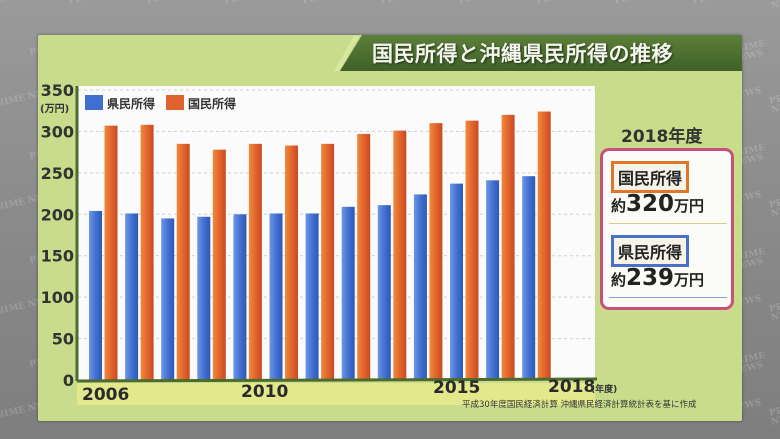 The height and width of the screenshot is (439, 780). I want to click on national-income-tag: 国民所得, so click(650, 177).